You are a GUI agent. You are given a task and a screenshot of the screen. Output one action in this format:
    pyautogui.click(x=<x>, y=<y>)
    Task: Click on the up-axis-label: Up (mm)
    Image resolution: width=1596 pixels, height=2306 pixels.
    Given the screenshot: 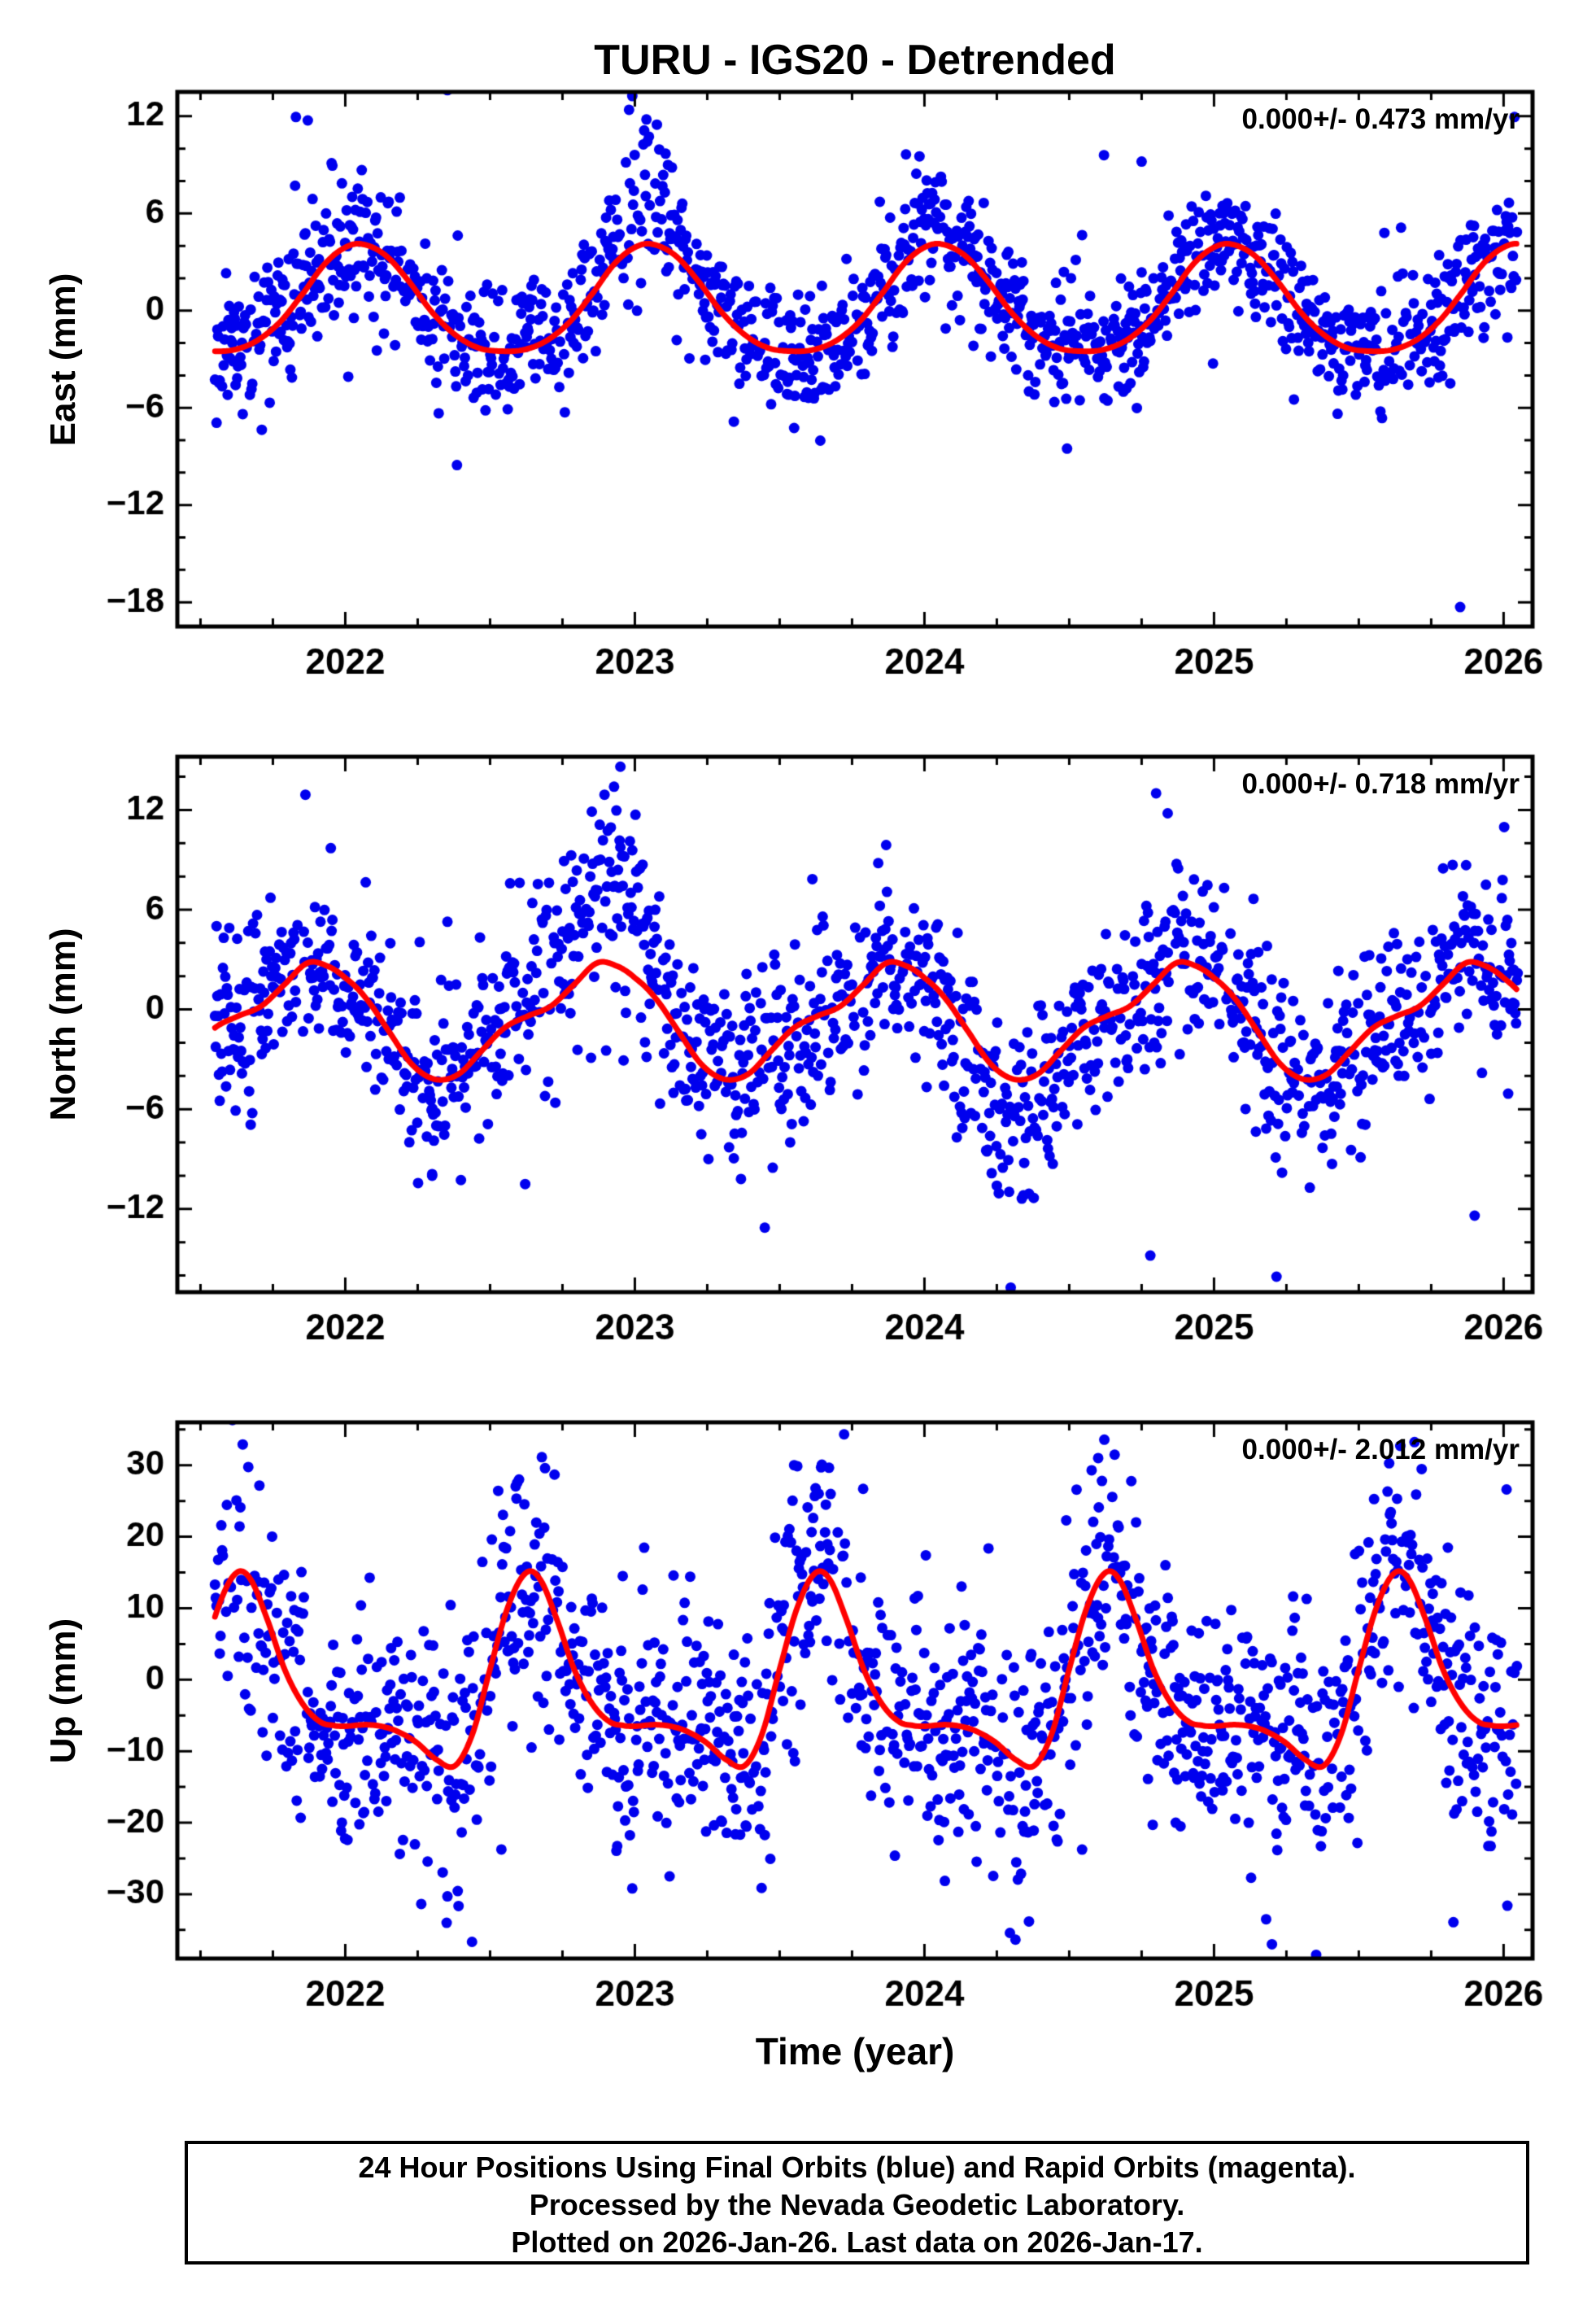 What is the action you would take?
    pyautogui.click(x=63, y=1690)
    